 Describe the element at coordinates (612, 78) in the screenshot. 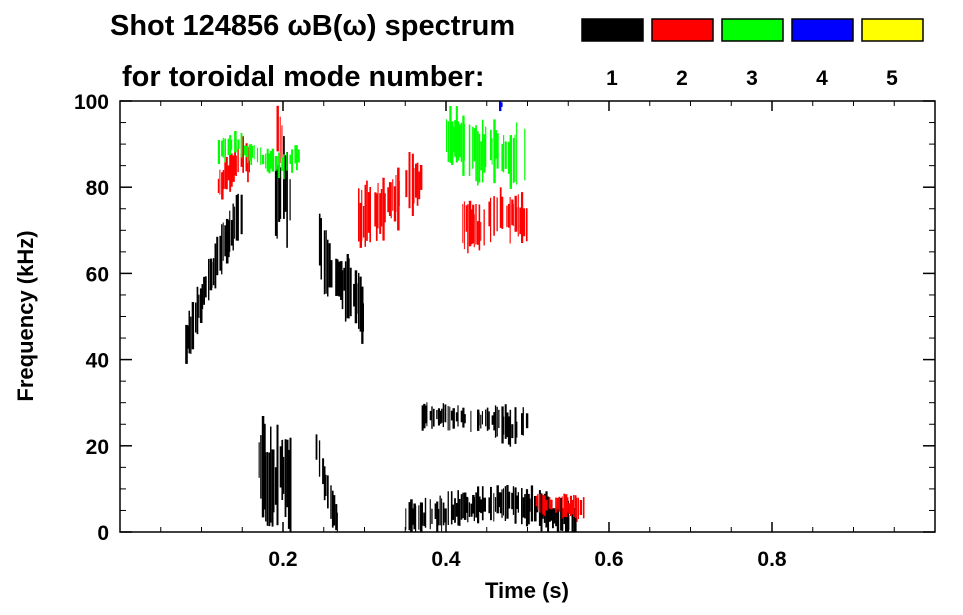

I see `legend-label-1: 1` at that location.